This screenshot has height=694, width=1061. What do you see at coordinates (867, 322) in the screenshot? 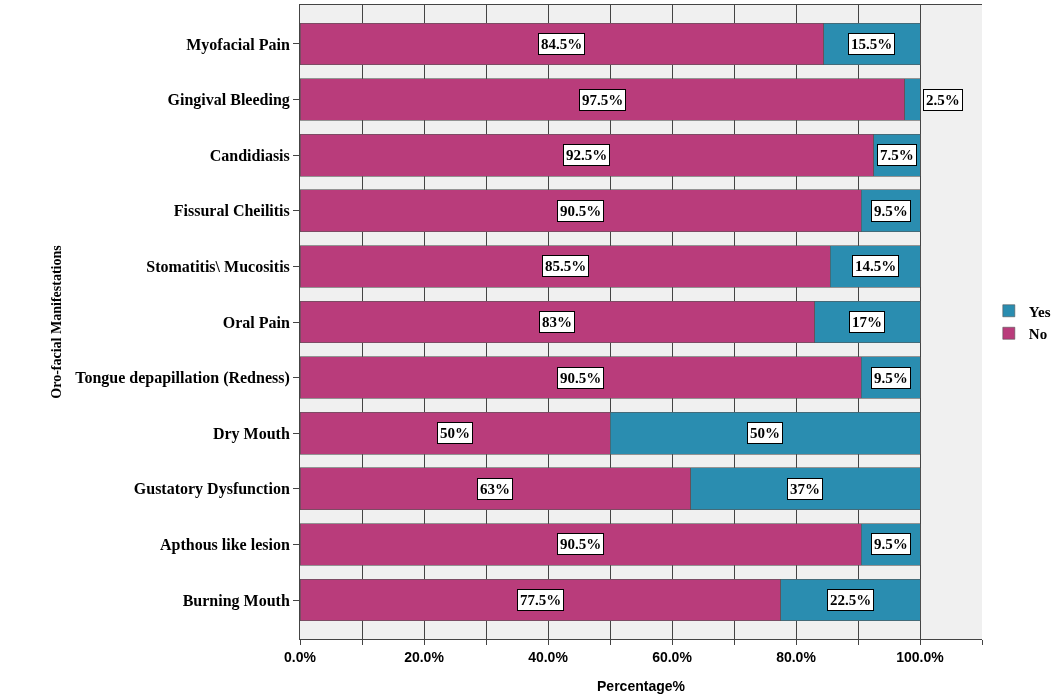
I see `data-label: 17%` at bounding box center [867, 322].